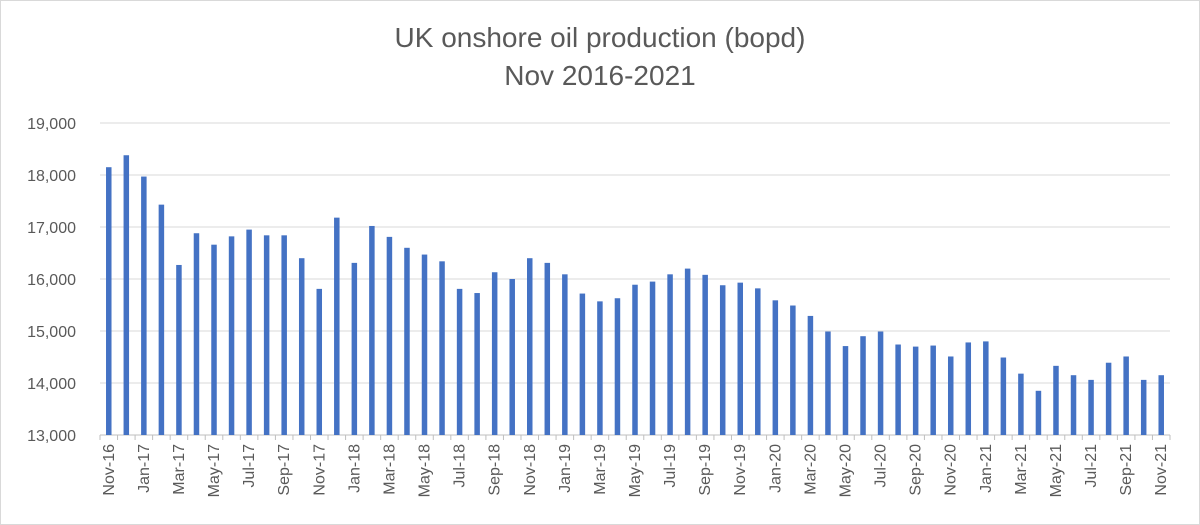  Describe the element at coordinates (1091, 466) in the screenshot. I see `x-tick-label: Jul-21` at that location.